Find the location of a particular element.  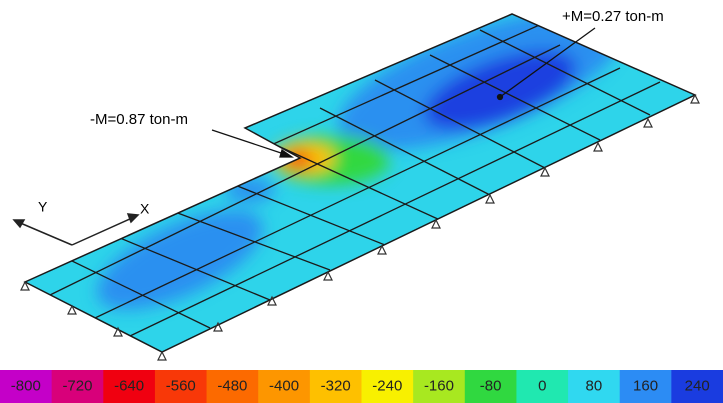

colorbar-label: -800 is located at coordinates (26, 385).